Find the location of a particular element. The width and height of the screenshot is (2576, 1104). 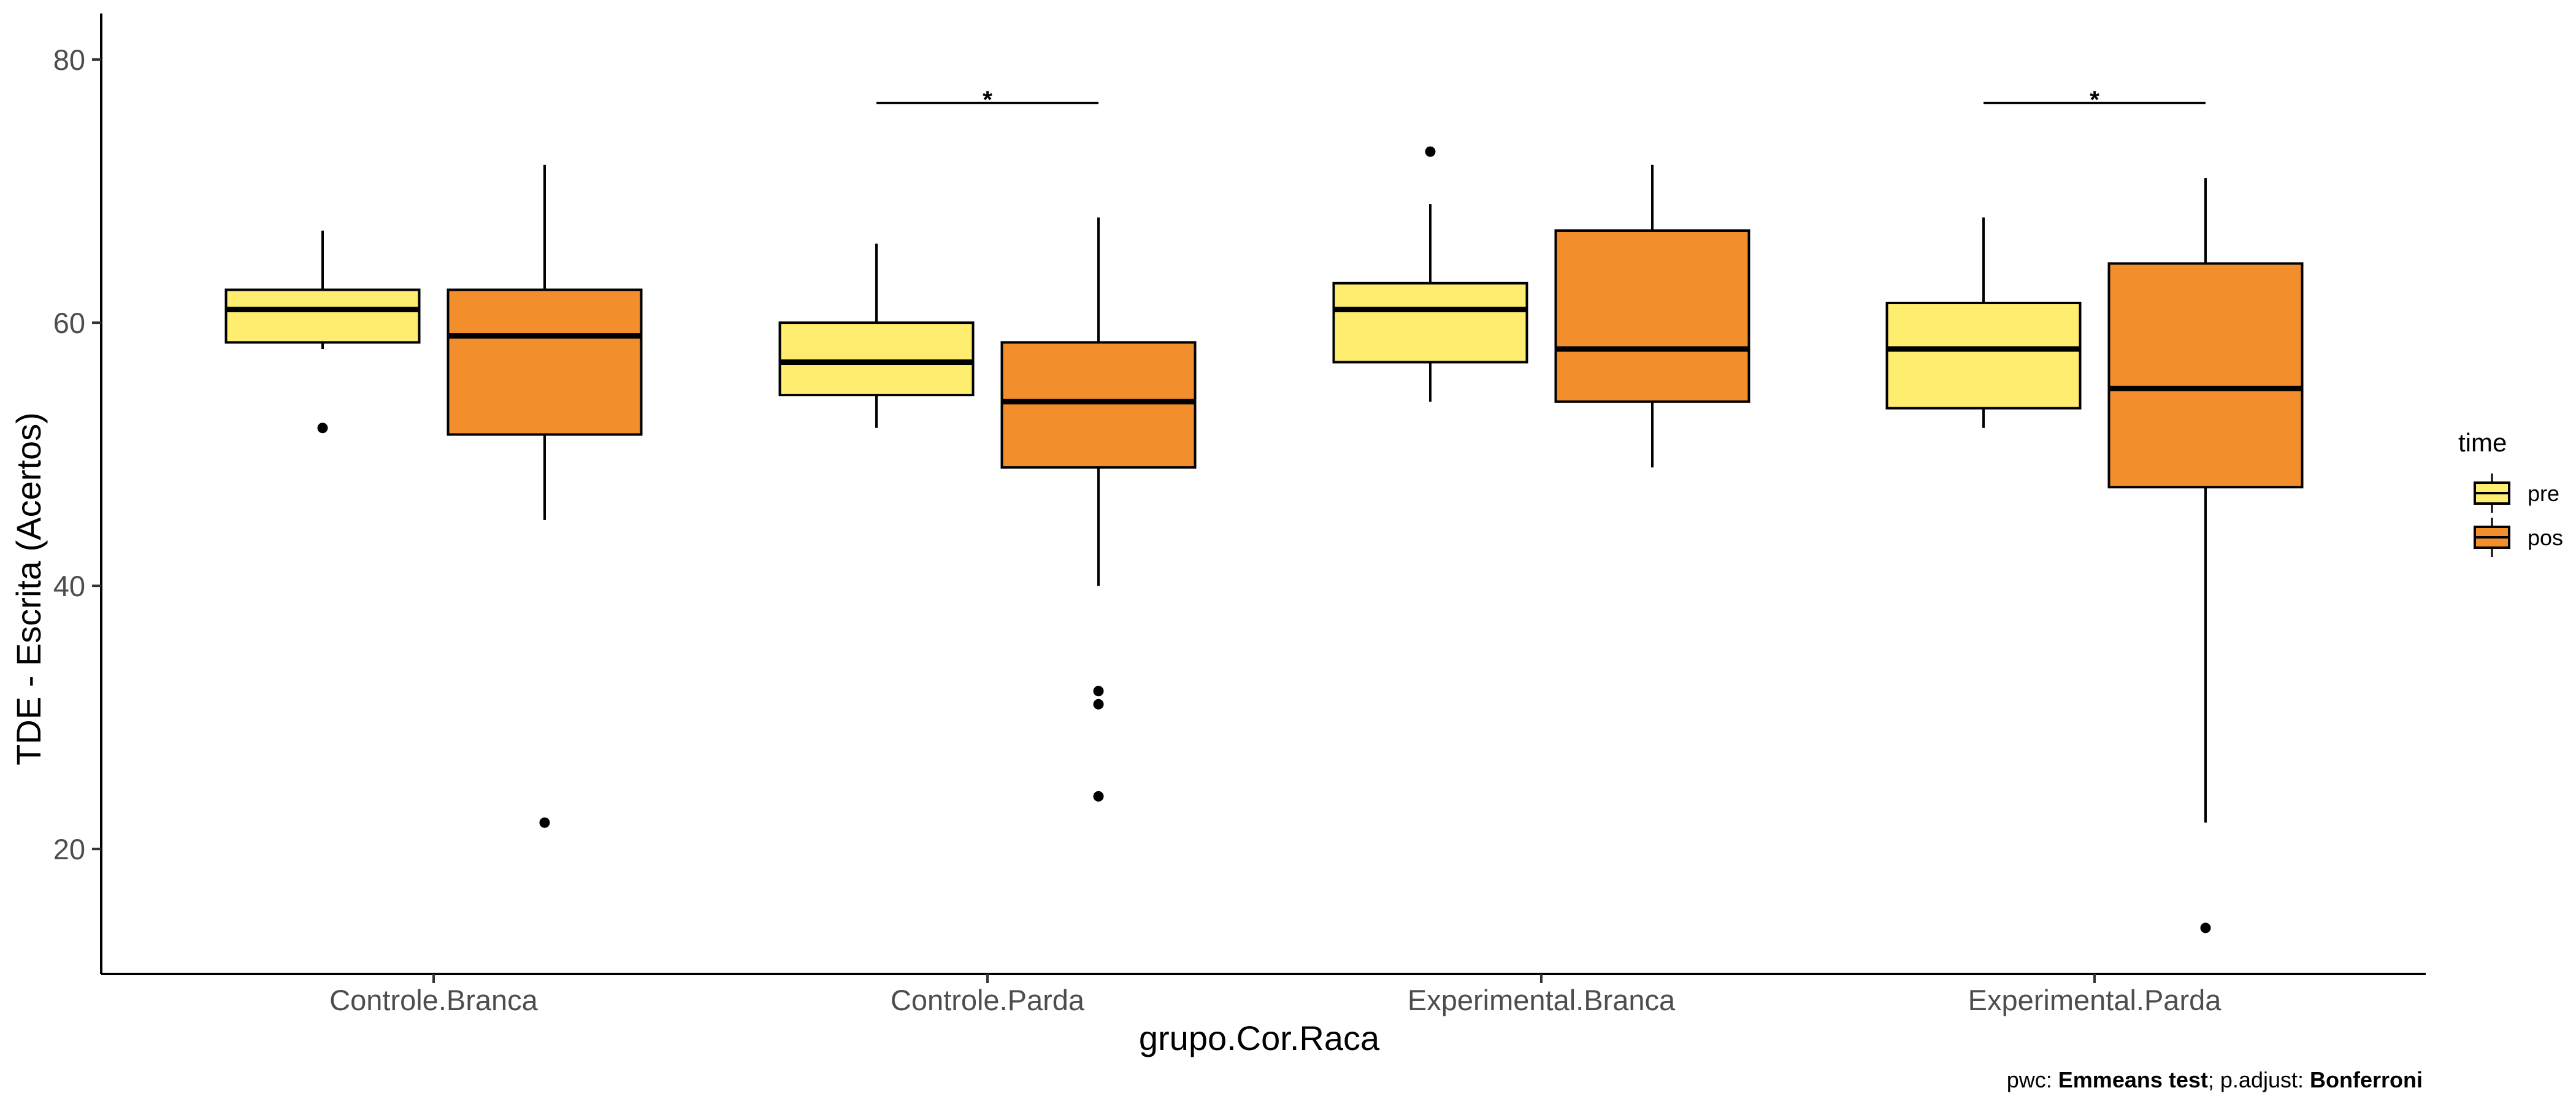

x-tick-label: Experimental.Branca is located at coordinates (1542, 1000).